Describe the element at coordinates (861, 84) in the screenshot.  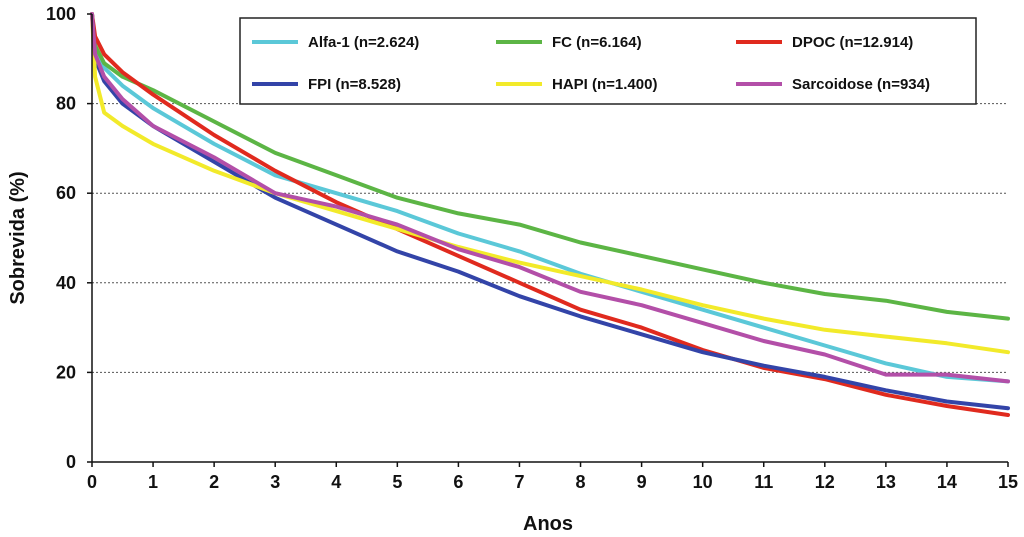
I see `legend-label-5: Sarcoidose (n=934)` at that location.